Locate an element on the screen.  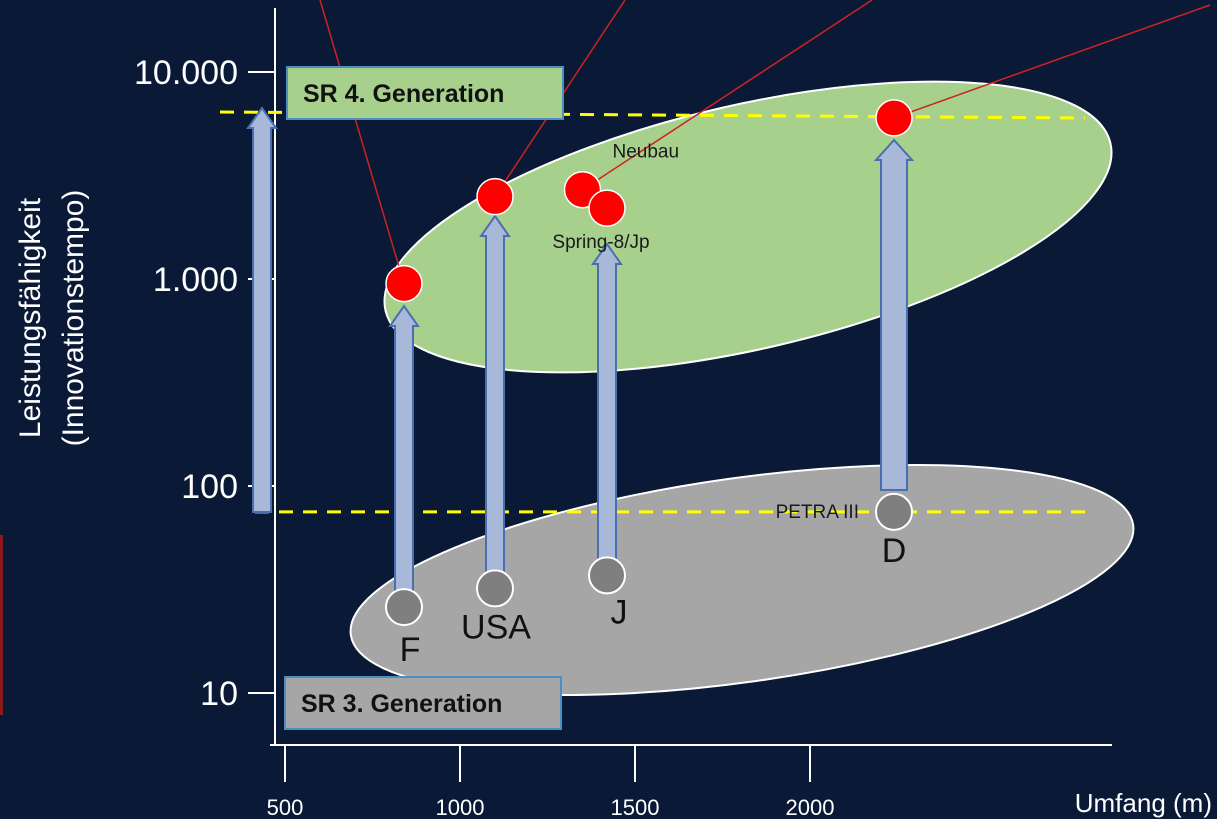
point-annotation-3rd-3: PETRA III is located at coordinates (817, 512).